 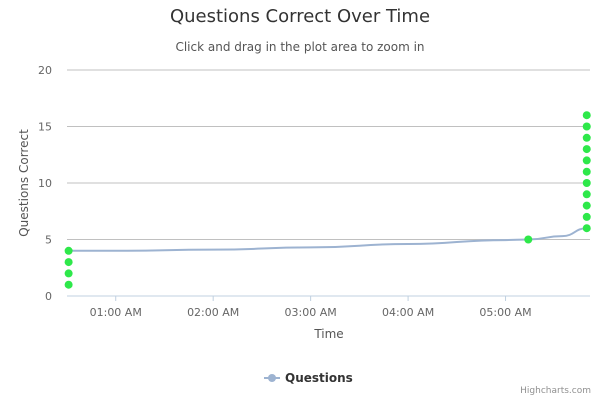 I want to click on x-axis-title: Time, so click(x=328, y=334).